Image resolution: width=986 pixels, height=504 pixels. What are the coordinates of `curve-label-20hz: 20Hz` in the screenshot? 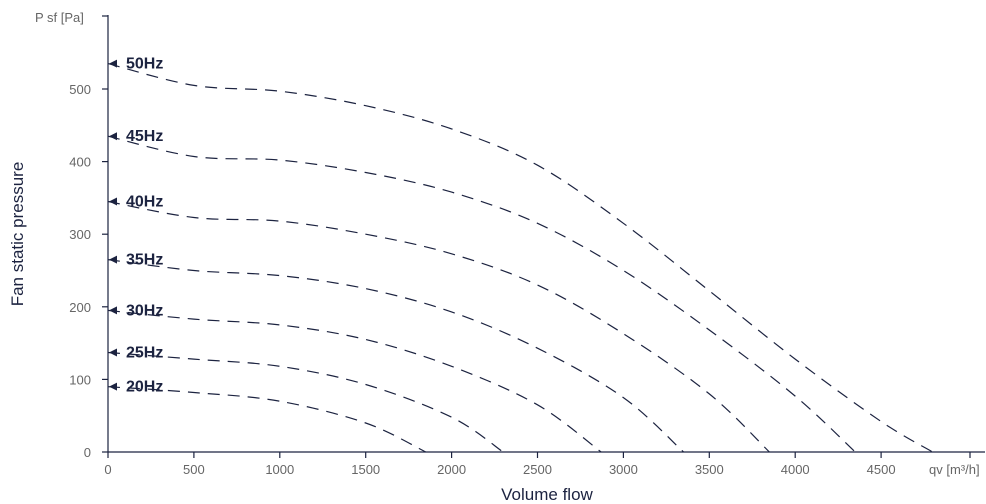 It's located at (144, 387).